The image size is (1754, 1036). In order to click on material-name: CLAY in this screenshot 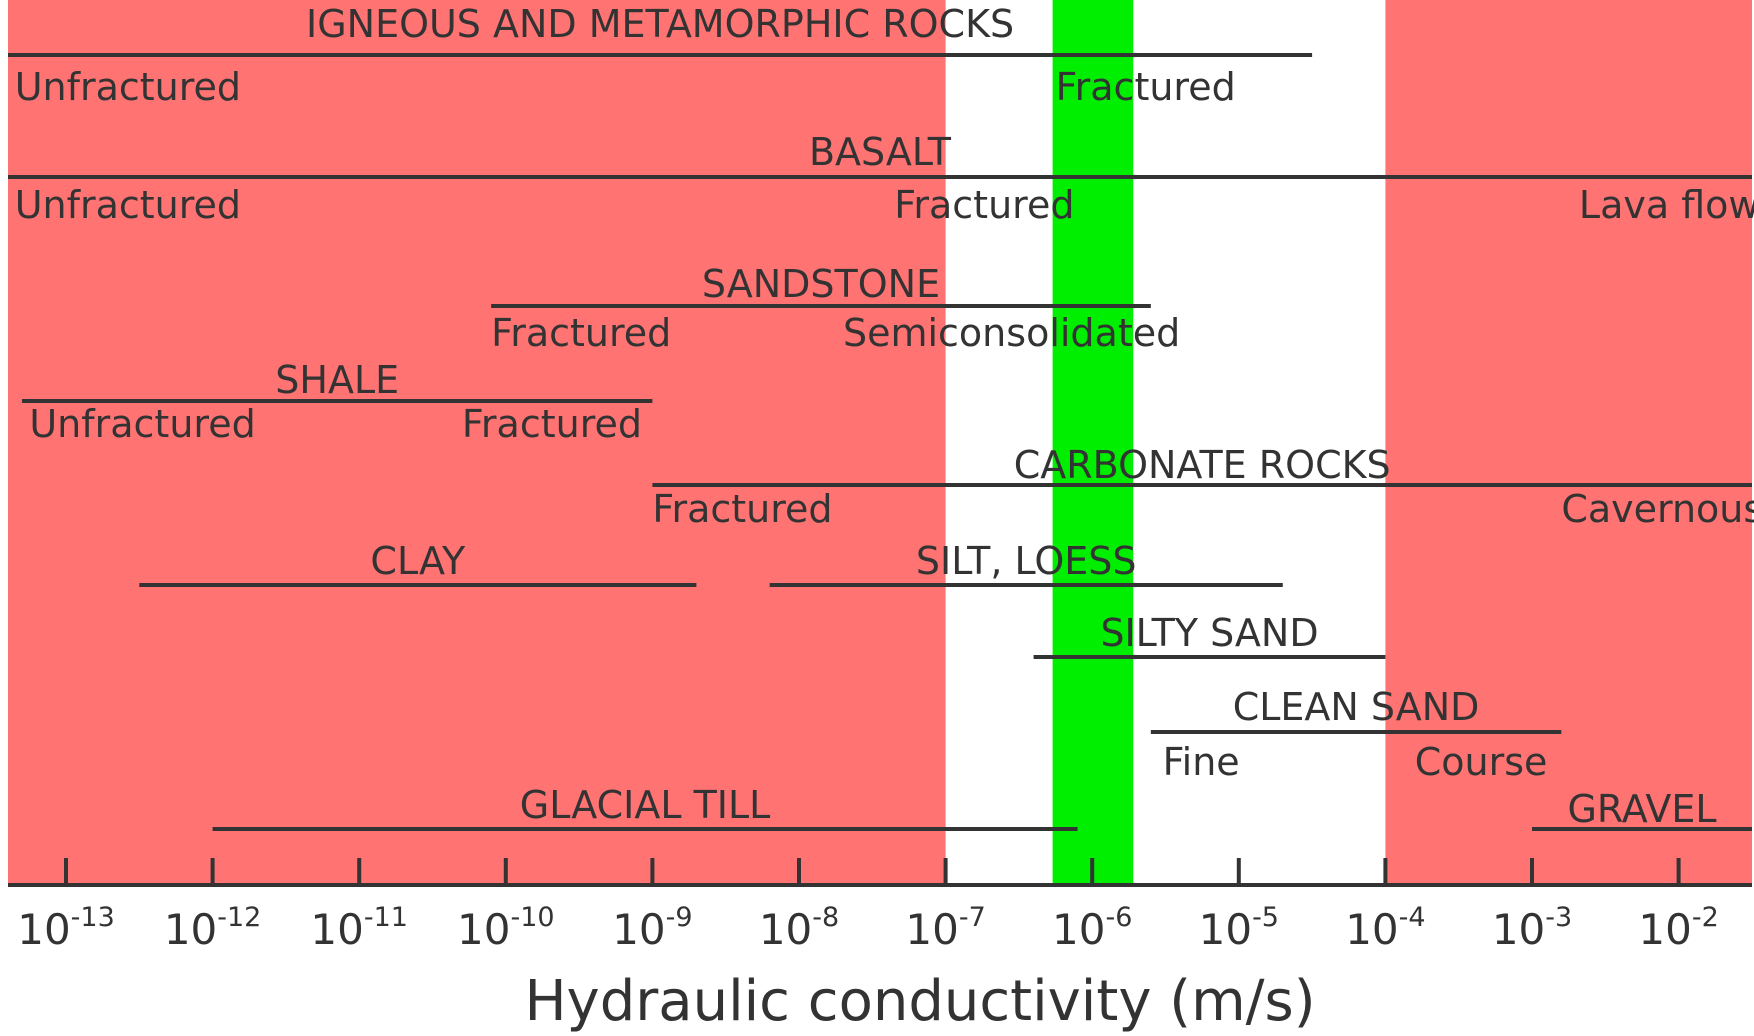, I will do `click(418, 561)`.